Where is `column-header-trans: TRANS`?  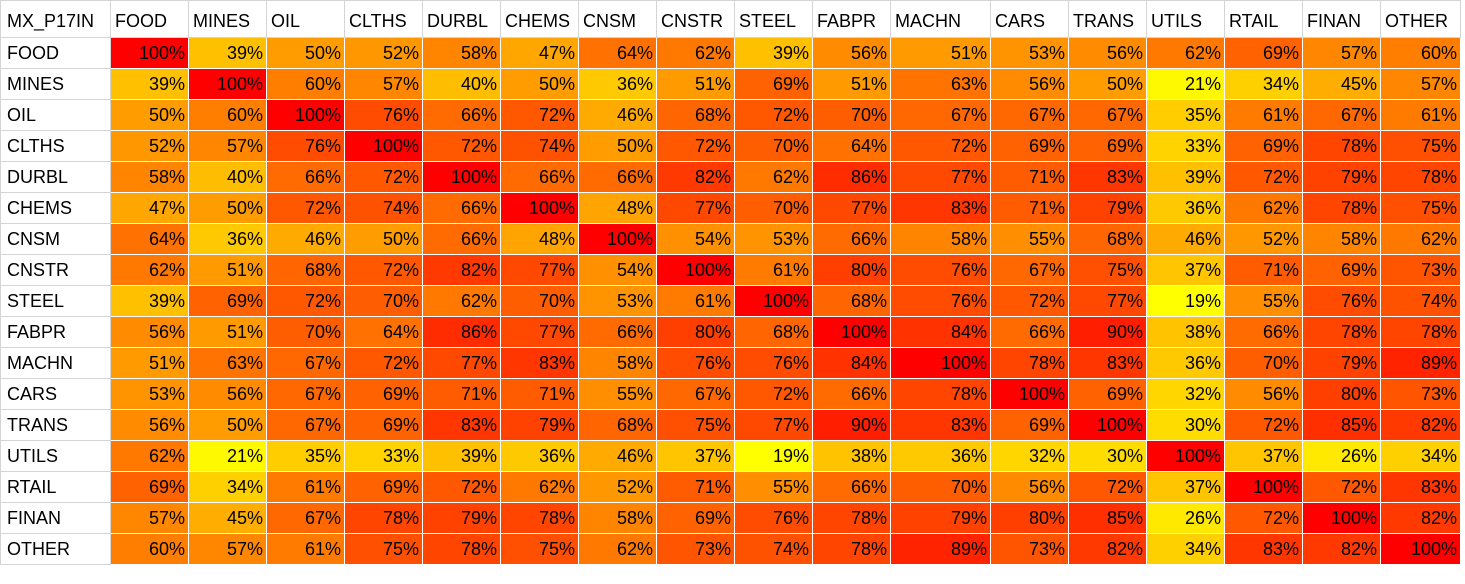
column-header-trans: TRANS is located at coordinates (1107, 19).